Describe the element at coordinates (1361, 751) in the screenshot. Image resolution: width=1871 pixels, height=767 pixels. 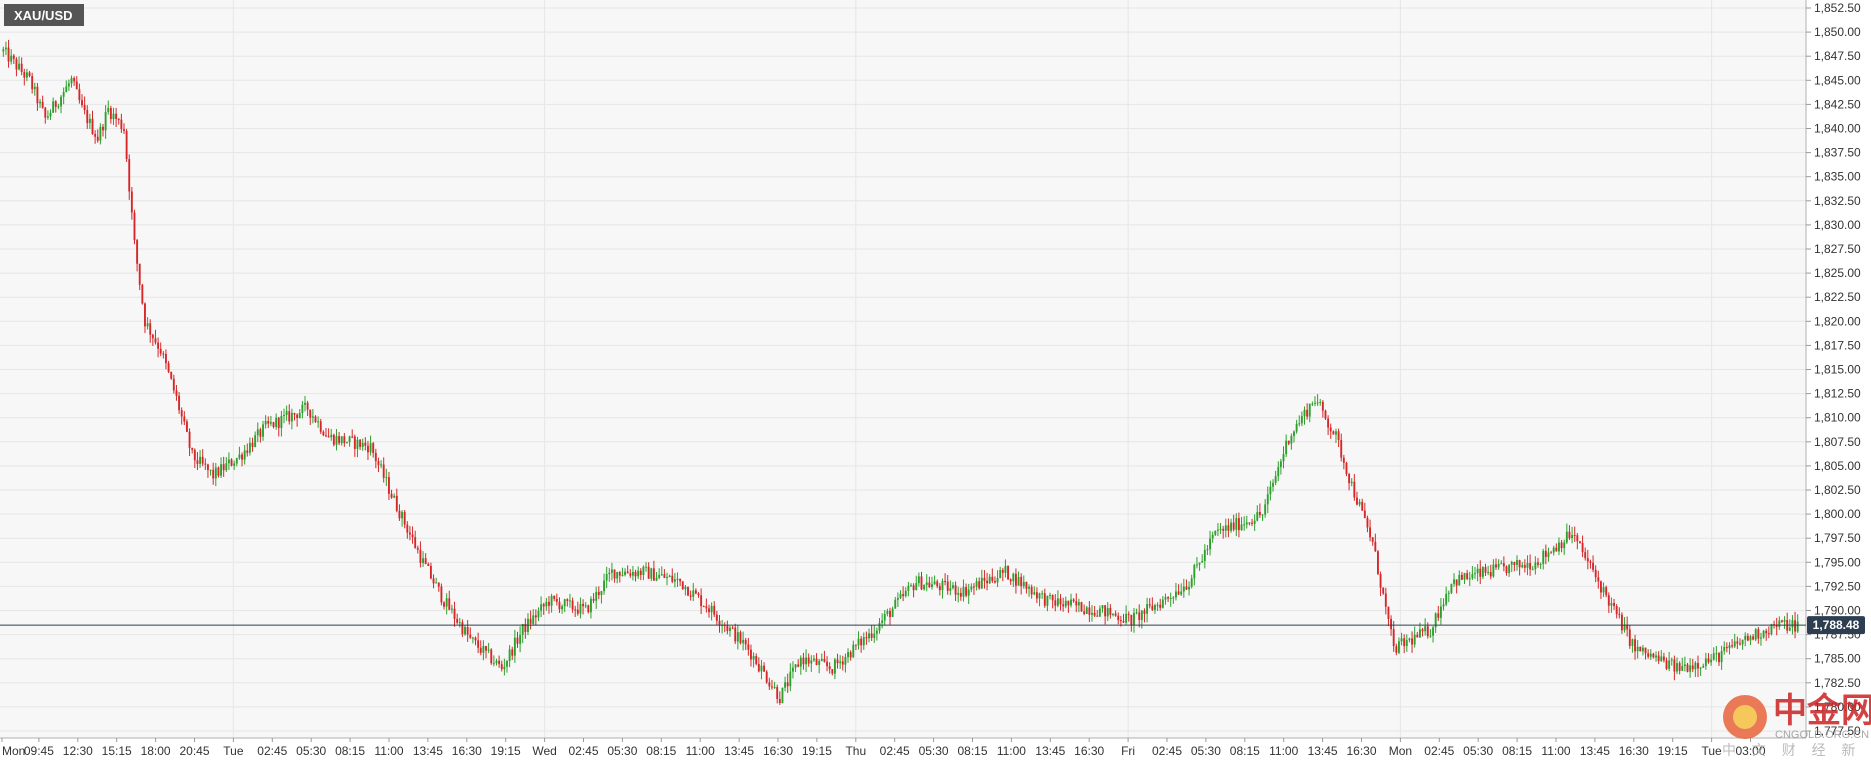
I see `x-tick-label: 16:30` at that location.